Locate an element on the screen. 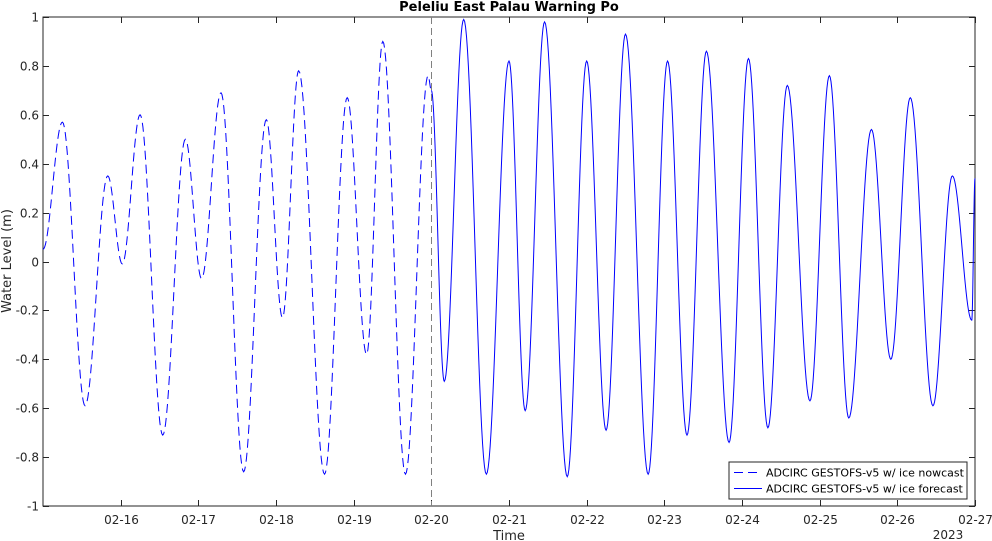 Image resolution: width=992 pixels, height=541 pixels. x-axis-label: Time is located at coordinates (508, 535).